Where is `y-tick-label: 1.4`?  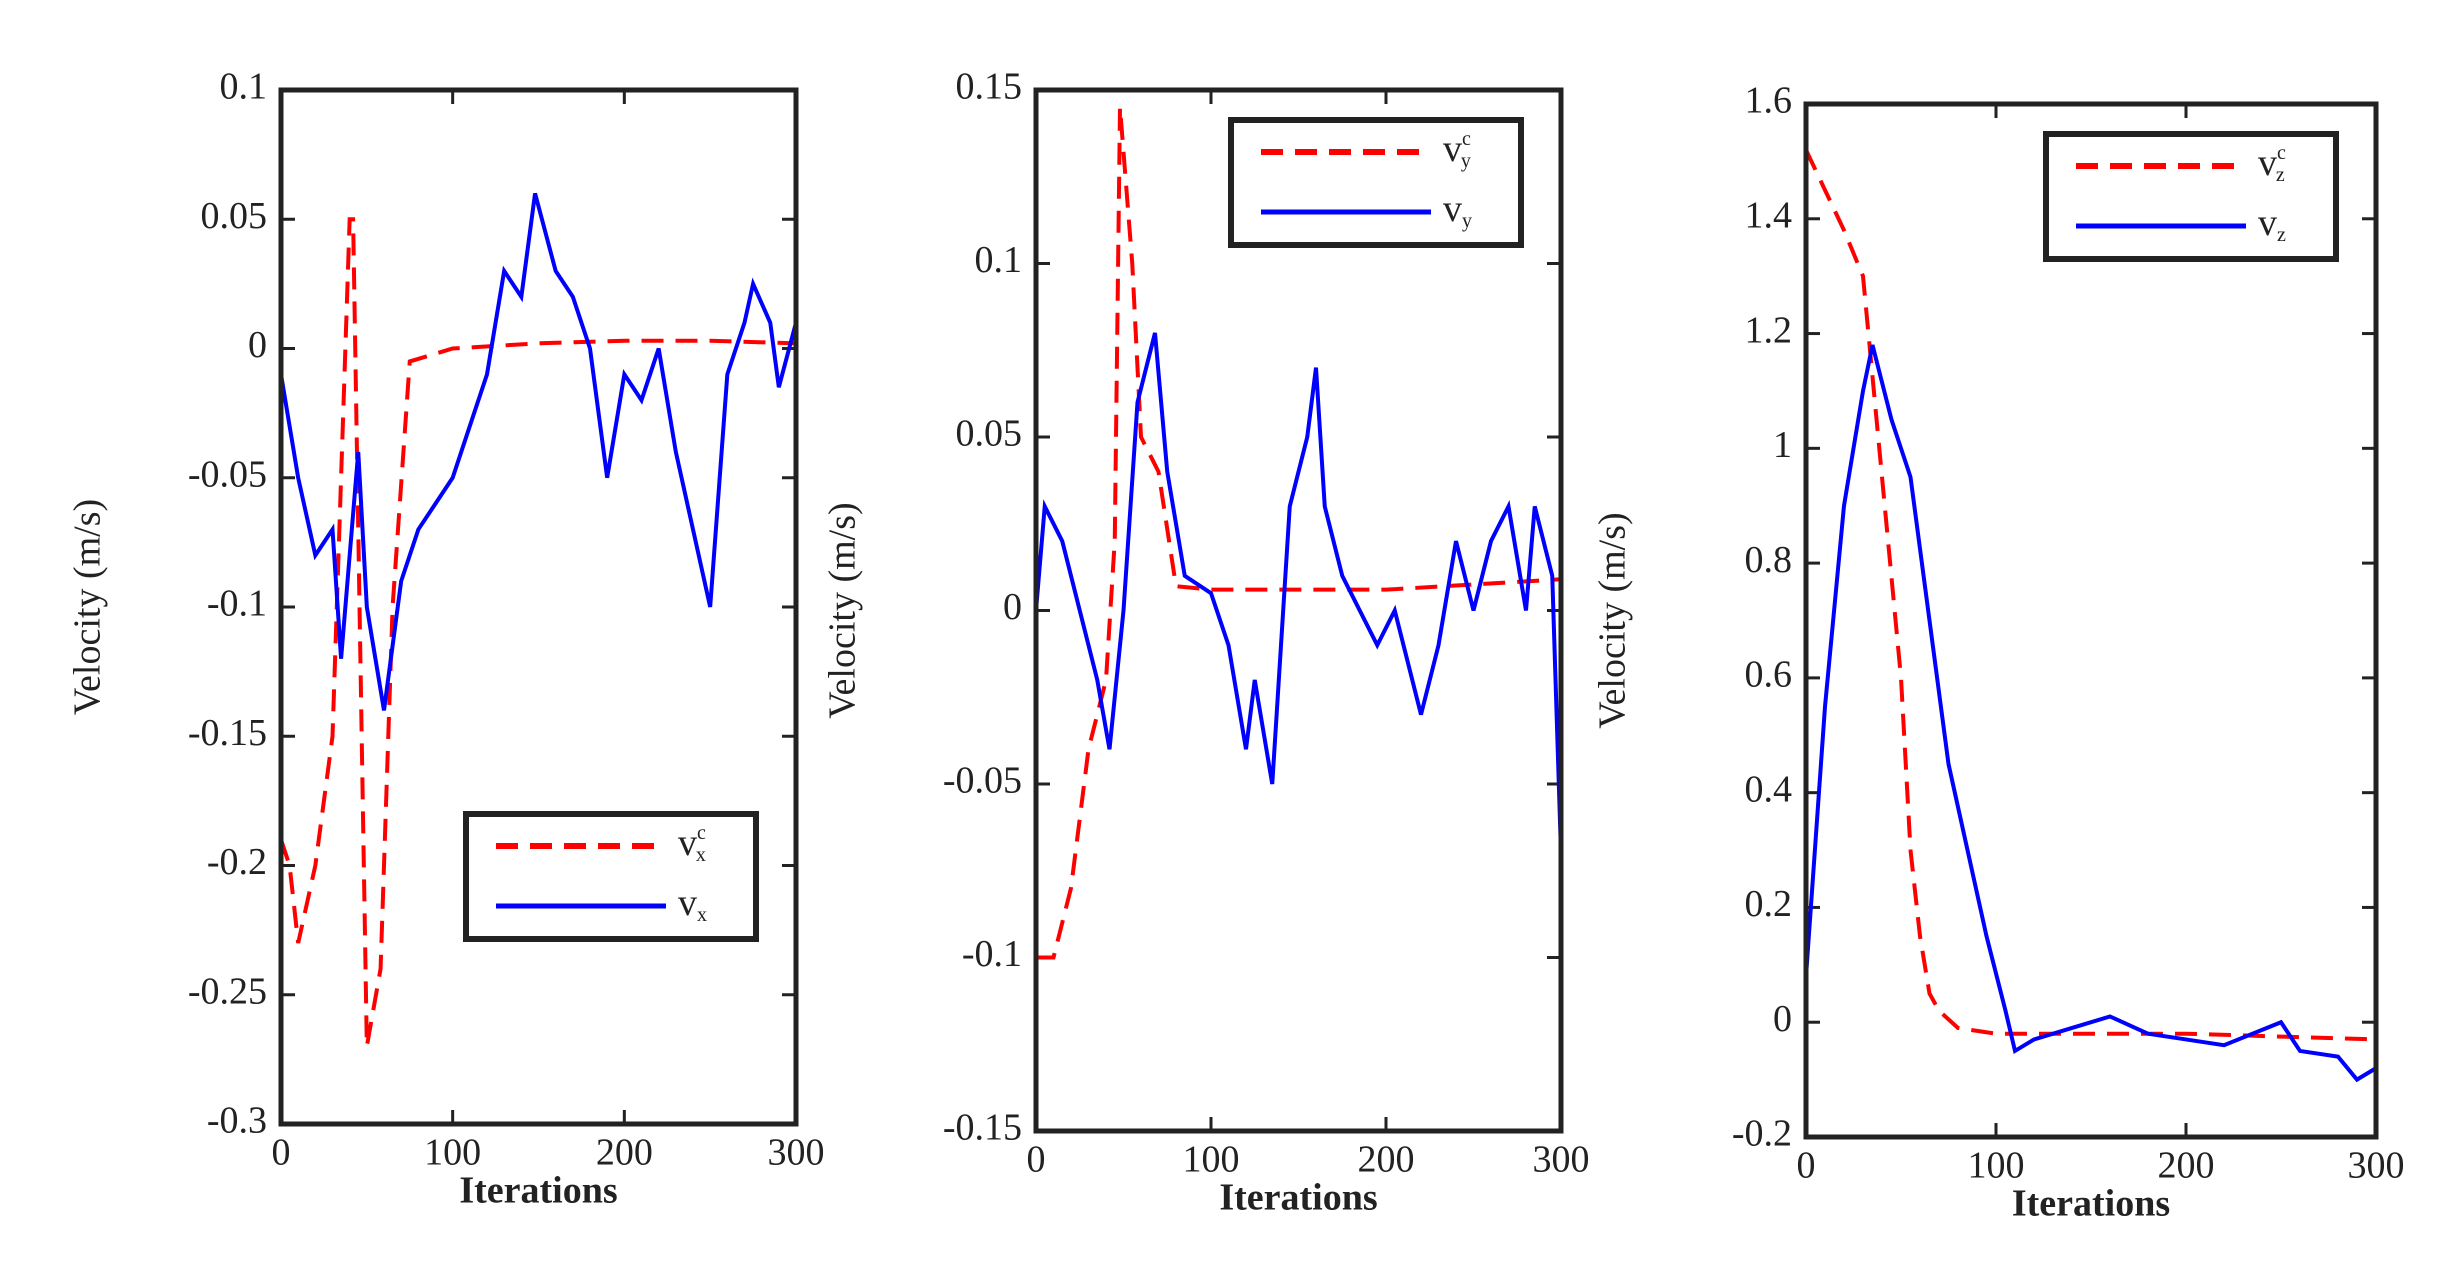
y-tick-label: 1.4 is located at coordinates (1769, 215).